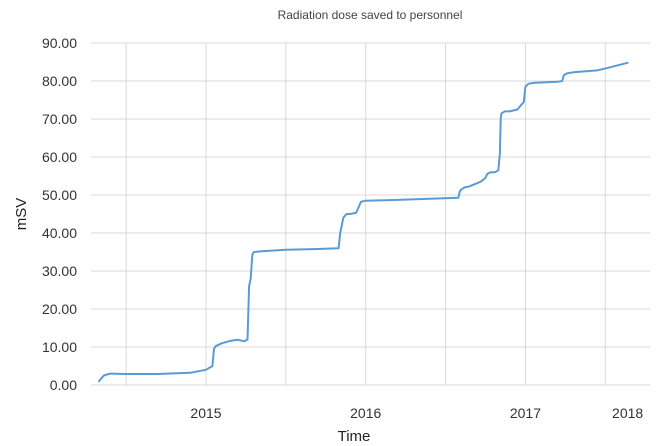 The image size is (658, 446). Describe the element at coordinates (59, 309) in the screenshot. I see `y-tick-label: 20.00` at that location.